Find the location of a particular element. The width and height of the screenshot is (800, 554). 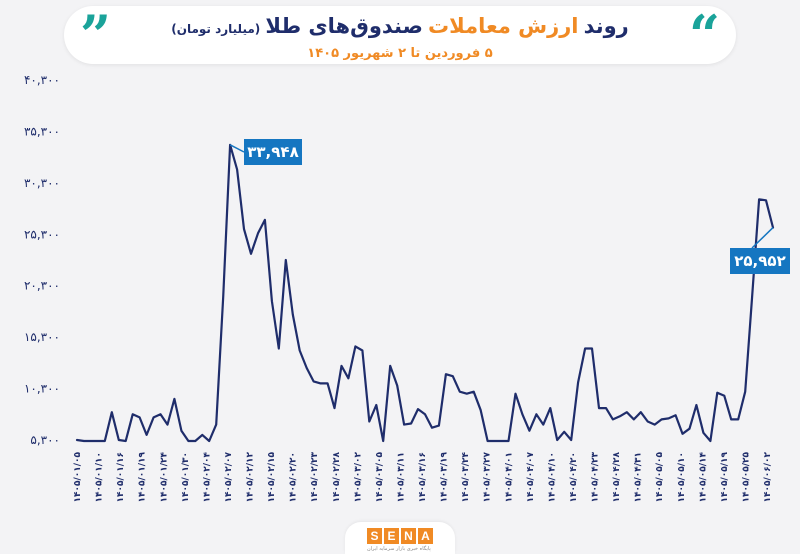

chart-subtitle: ۵ فروردین تا ۲ شهریور ۱۴۰۵ is located at coordinates (400, 53).